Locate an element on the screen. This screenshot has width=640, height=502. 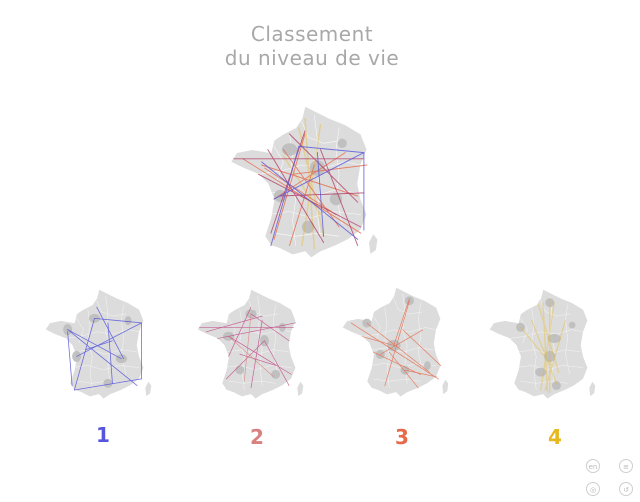
quartile-1-map is located at coordinates (99, 343).